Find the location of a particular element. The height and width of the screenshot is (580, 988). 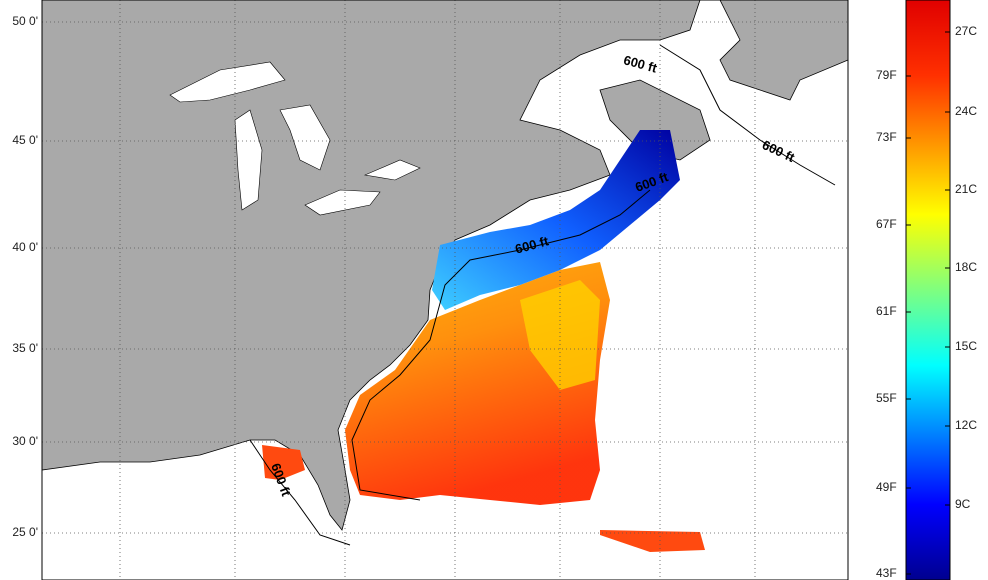

fahrenheit-label: 61F is located at coordinates (886, 311).